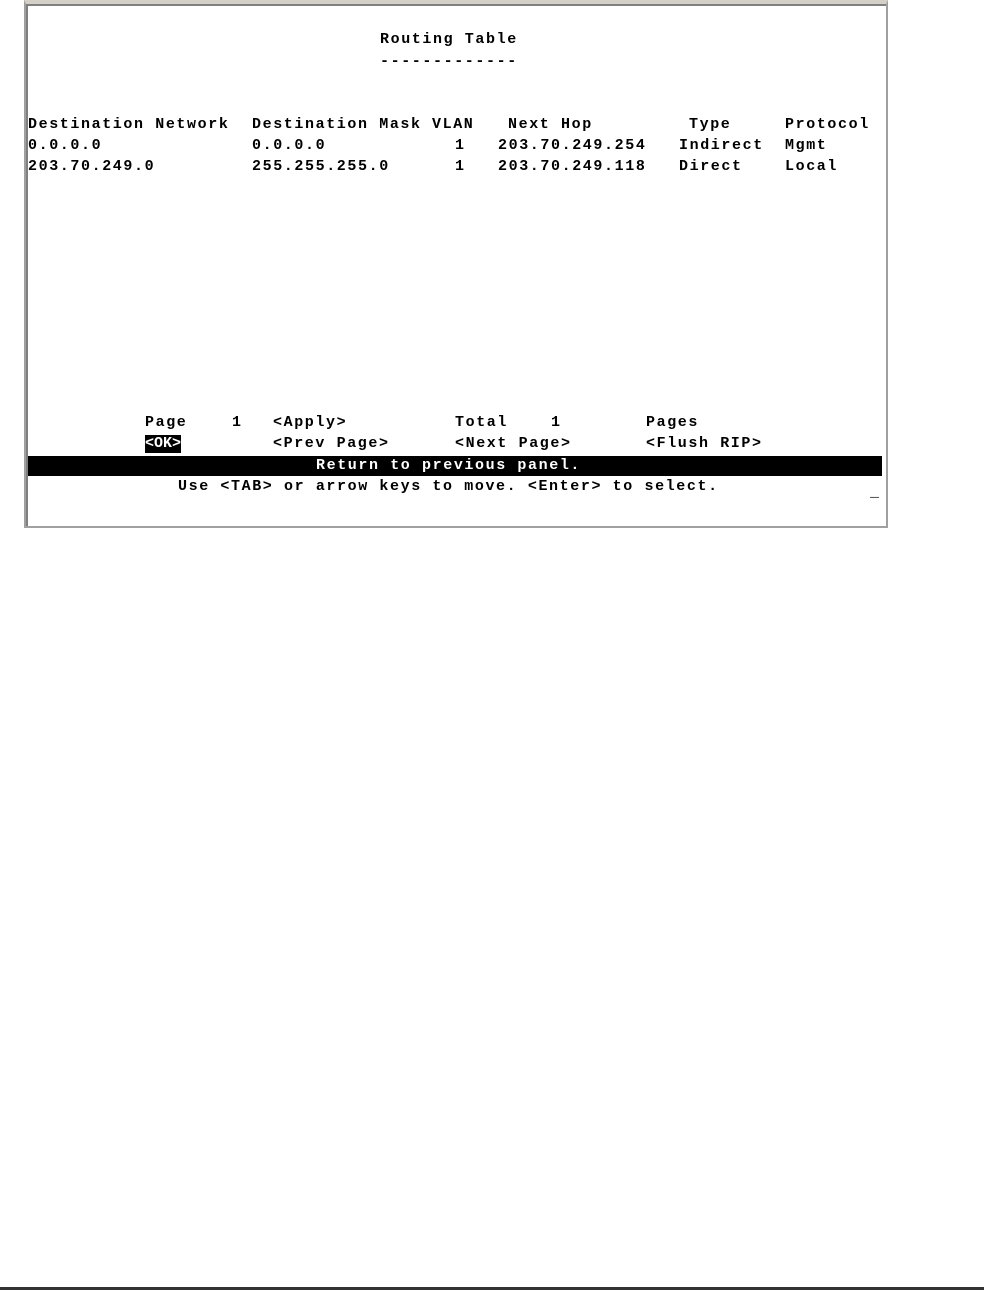 Image resolution: width=984 pixels, height=1291 pixels. I want to click on page-input: 1, so click(237, 422).